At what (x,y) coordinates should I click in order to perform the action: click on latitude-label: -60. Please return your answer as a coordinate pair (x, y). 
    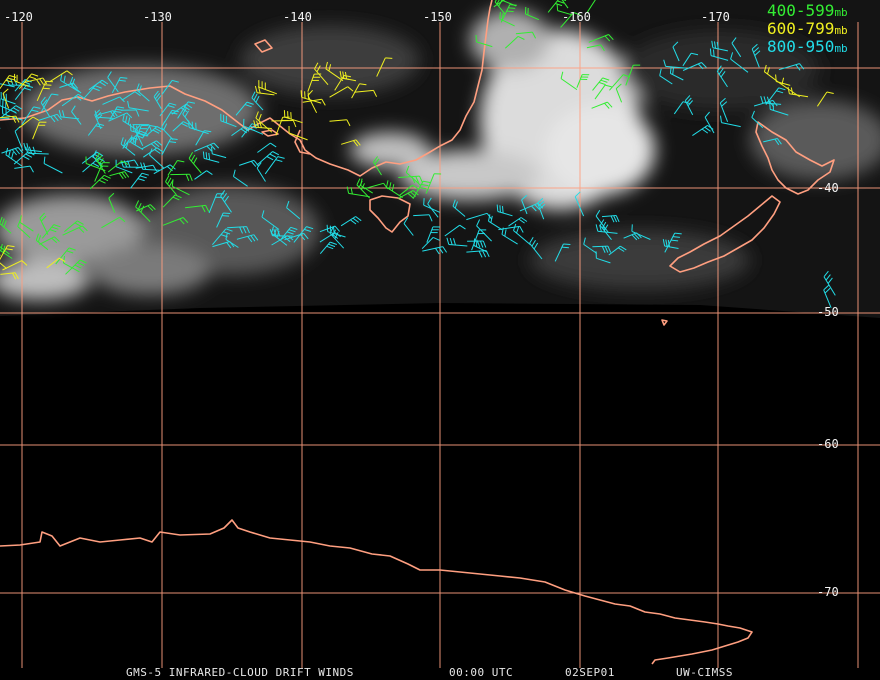
    Looking at the image, I should click on (828, 444).